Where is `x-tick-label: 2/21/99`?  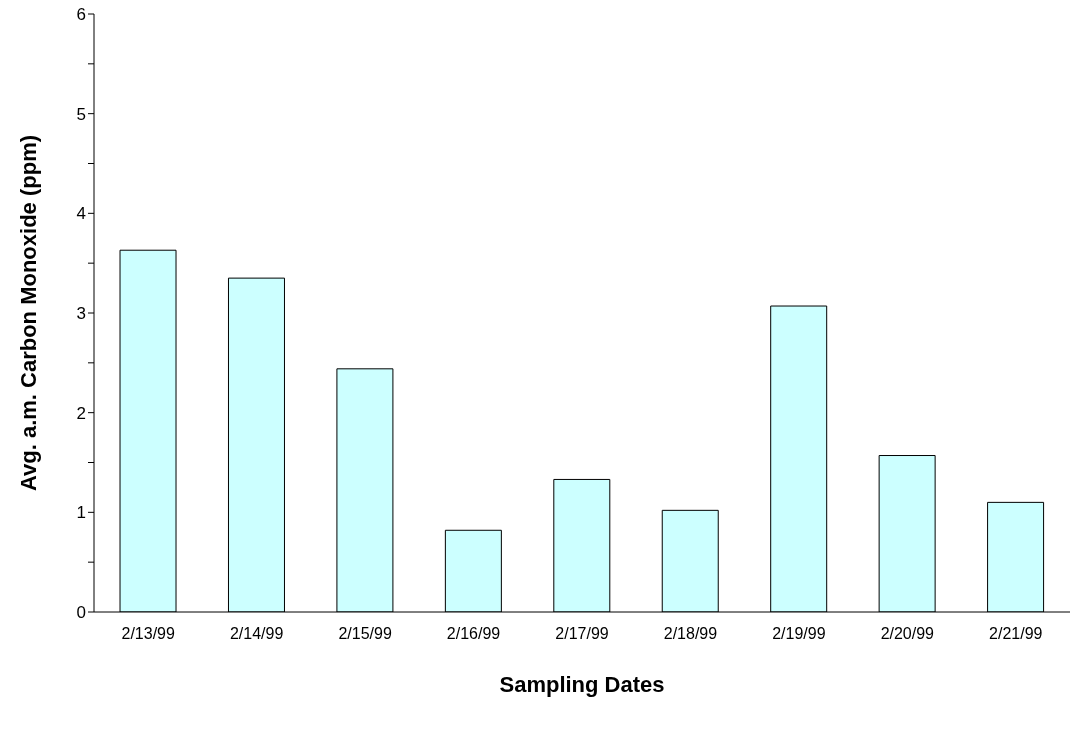
x-tick-label: 2/21/99 is located at coordinates (1016, 634).